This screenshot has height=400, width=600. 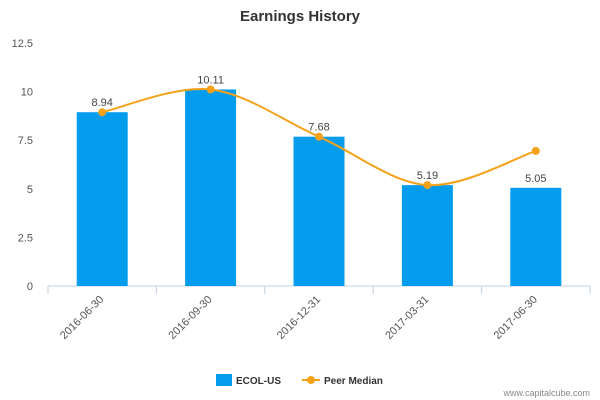 What do you see at coordinates (82, 318) in the screenshot?
I see `x-tick-label: 2016-06-30` at bounding box center [82, 318].